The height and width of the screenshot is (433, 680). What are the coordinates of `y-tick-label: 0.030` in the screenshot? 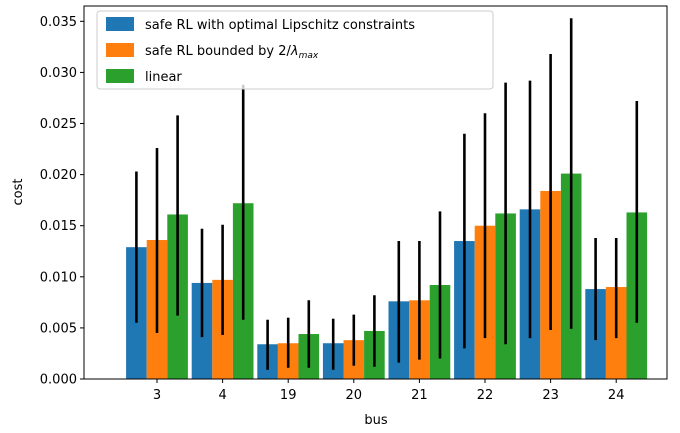 It's located at (58, 73).